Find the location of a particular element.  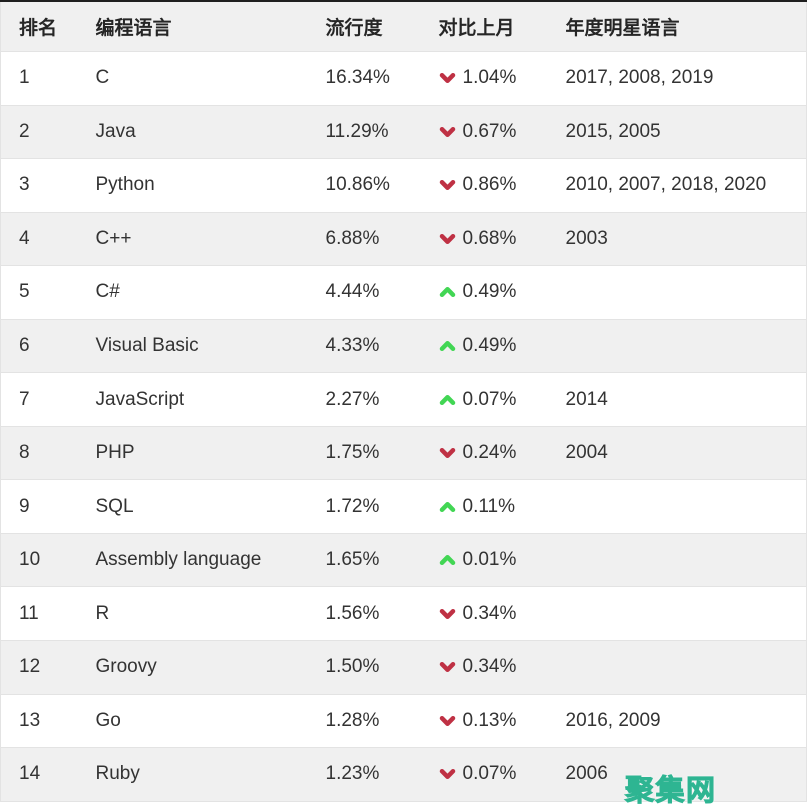

popularity-cell: 16.34% is located at coordinates (364, 78).